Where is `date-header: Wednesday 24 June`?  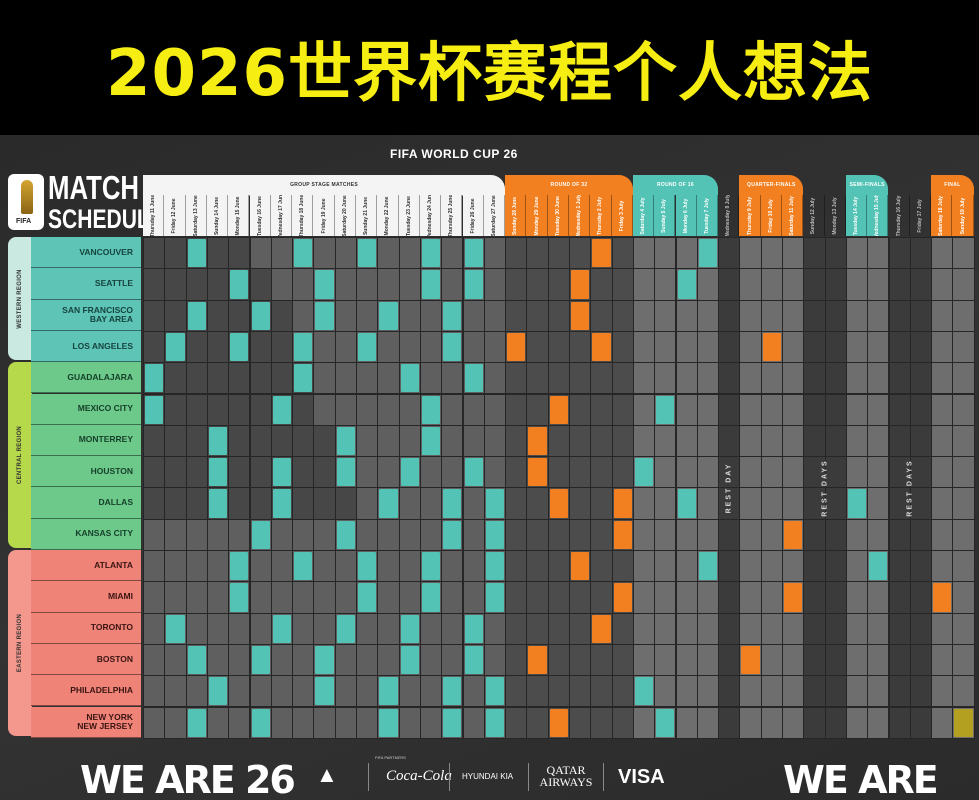
date-header: Wednesday 24 June is located at coordinates (430, 215).